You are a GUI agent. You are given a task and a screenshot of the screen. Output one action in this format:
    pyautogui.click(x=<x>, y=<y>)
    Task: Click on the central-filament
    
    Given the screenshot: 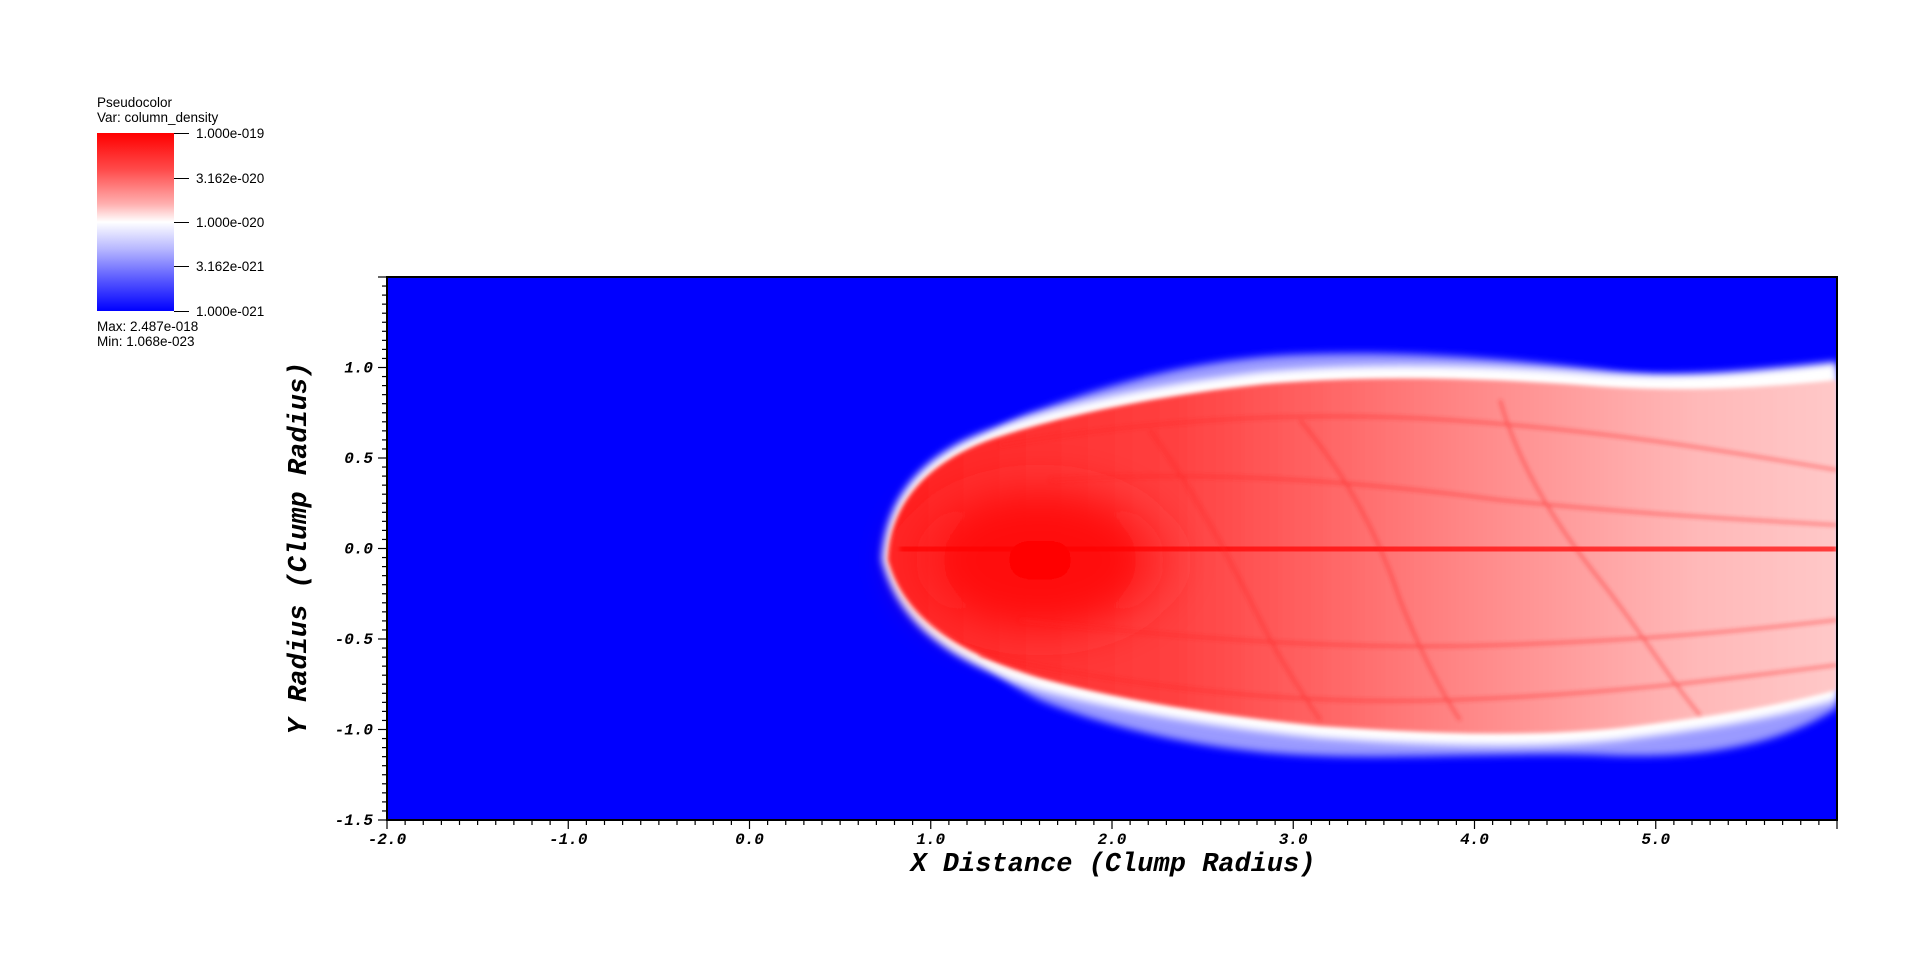 What is the action you would take?
    pyautogui.click(x=1368, y=549)
    